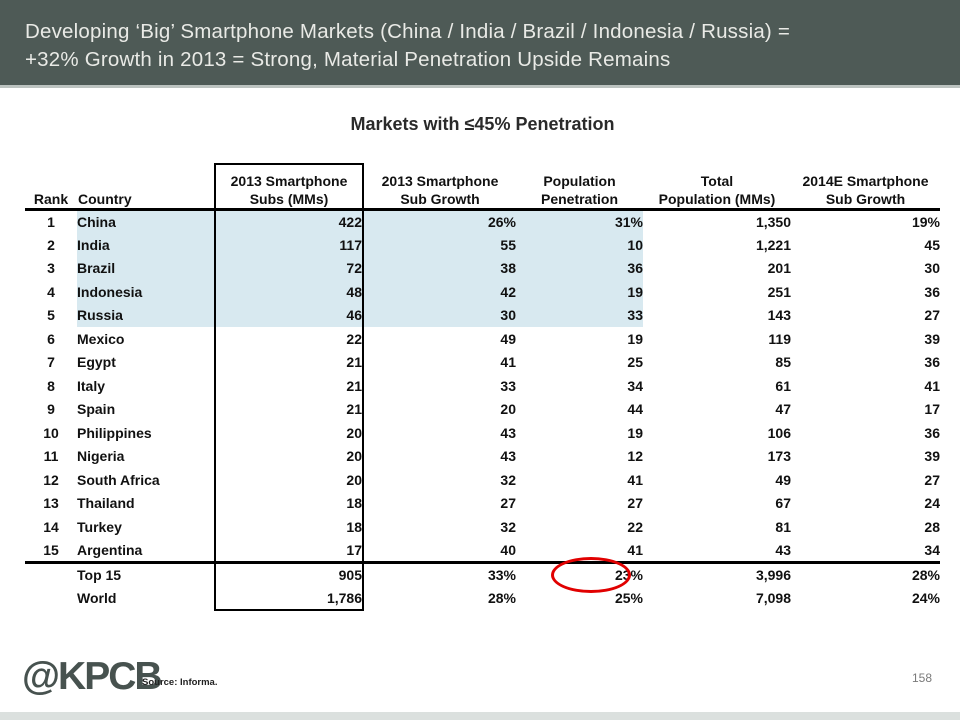 The width and height of the screenshot is (960, 720). Describe the element at coordinates (779, 456) in the screenshot. I see `cell-population: 173` at that location.